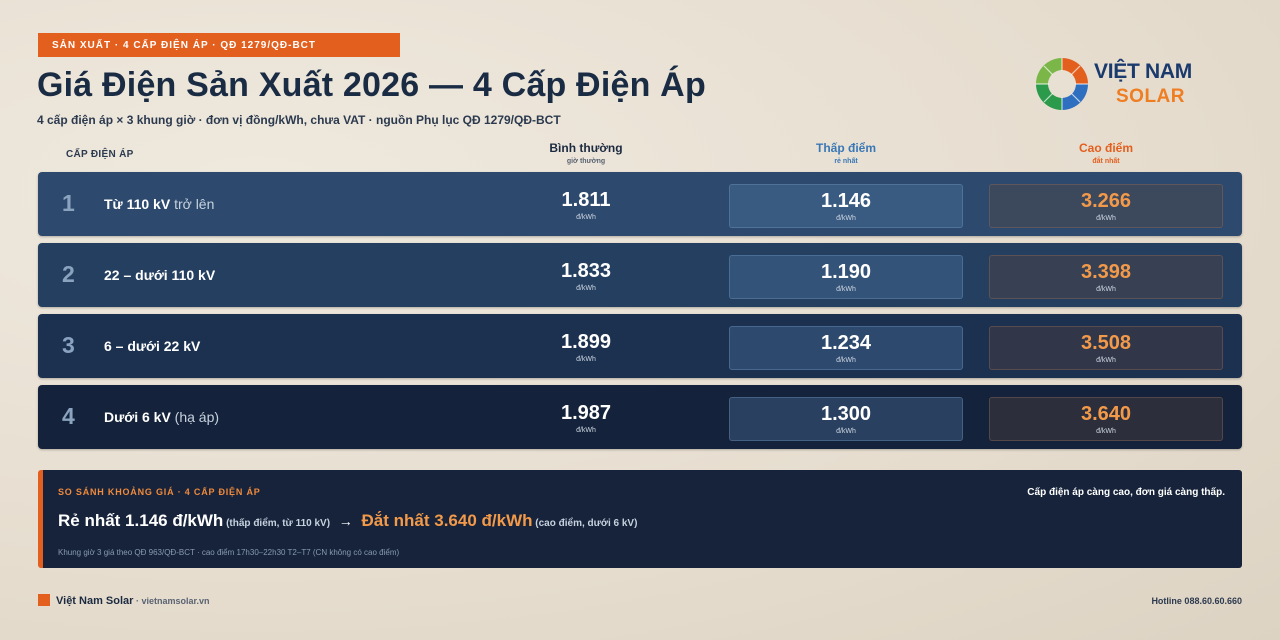  I want to click on solar-logo-icon, so click(1062, 84).